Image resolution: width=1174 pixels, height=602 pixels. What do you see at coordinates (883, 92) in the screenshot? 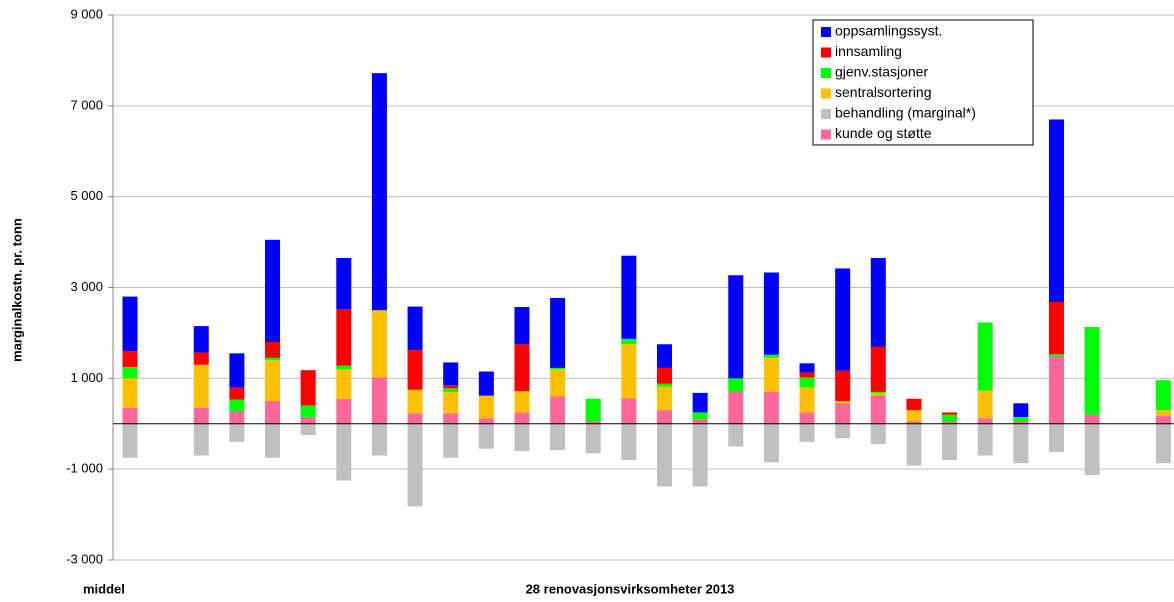
I see `legend-label: sentralsortering` at bounding box center [883, 92].